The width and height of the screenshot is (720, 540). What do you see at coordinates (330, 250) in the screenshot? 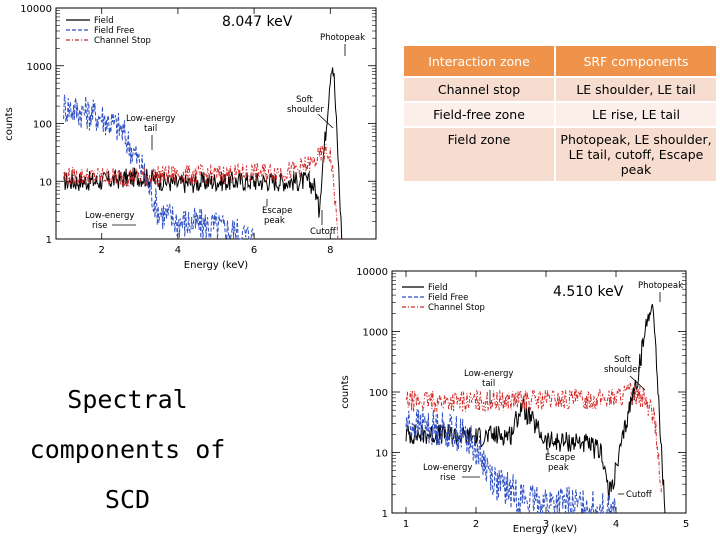
I see `x-tick-label: 8` at bounding box center [330, 250].